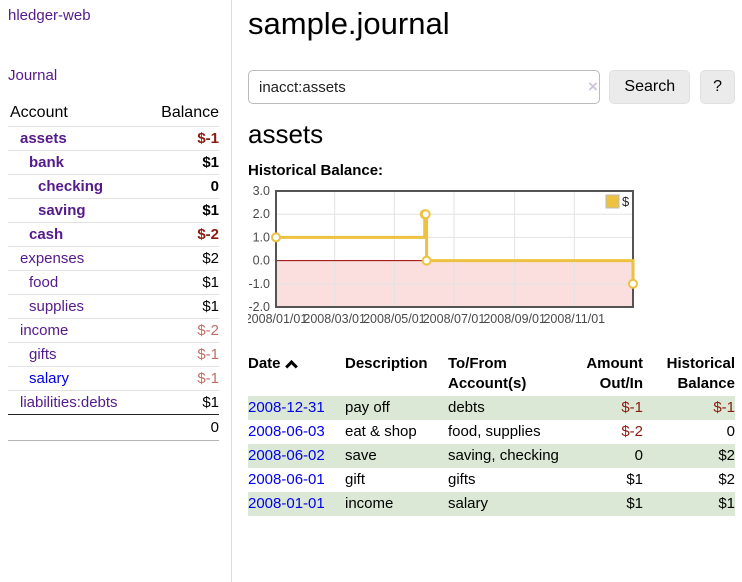 The width and height of the screenshot is (742, 582). Describe the element at coordinates (214, 186) in the screenshot. I see `sidebar-account-balance: 0` at that location.